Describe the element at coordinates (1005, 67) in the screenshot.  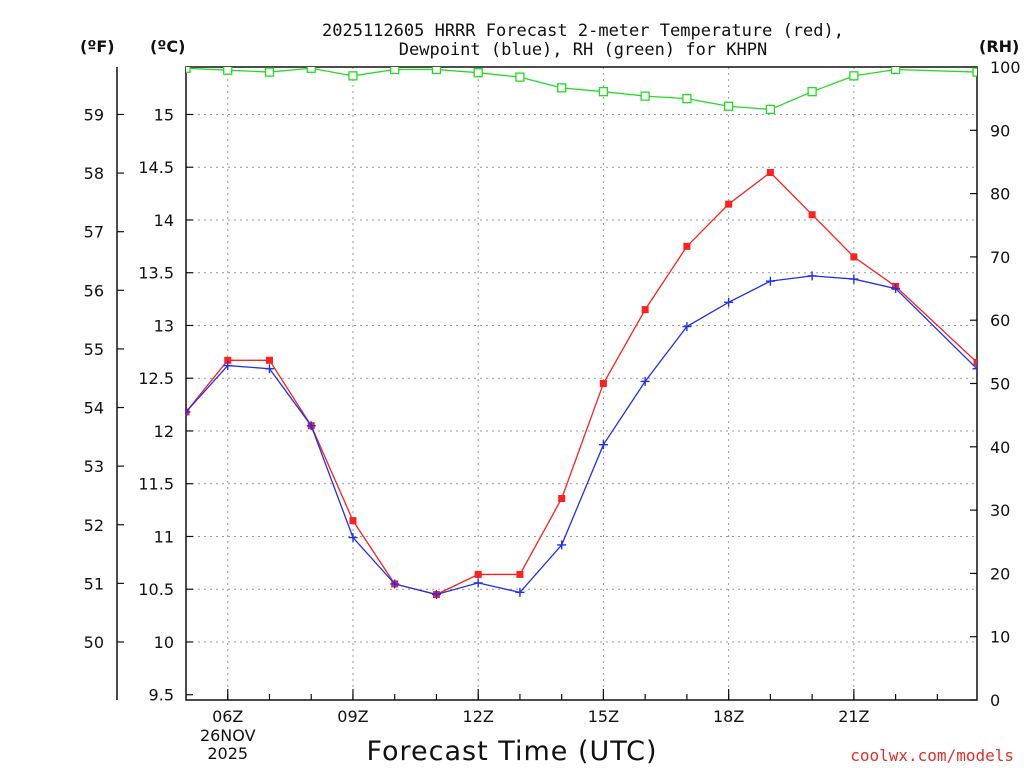
I see `rh-tick-label: 100` at that location.